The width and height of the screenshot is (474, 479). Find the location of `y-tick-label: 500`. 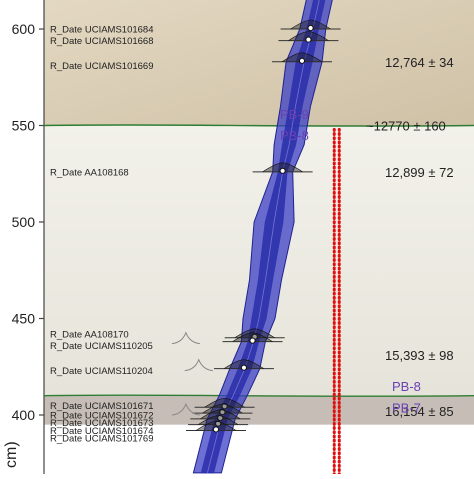

y-tick-label: 500 is located at coordinates (24, 222).